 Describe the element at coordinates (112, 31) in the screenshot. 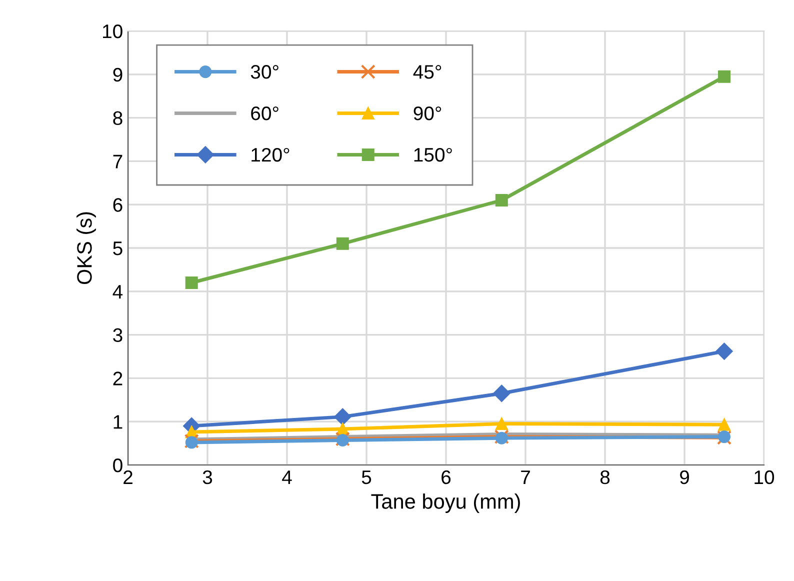

I see `y-tick-label: 10` at that location.